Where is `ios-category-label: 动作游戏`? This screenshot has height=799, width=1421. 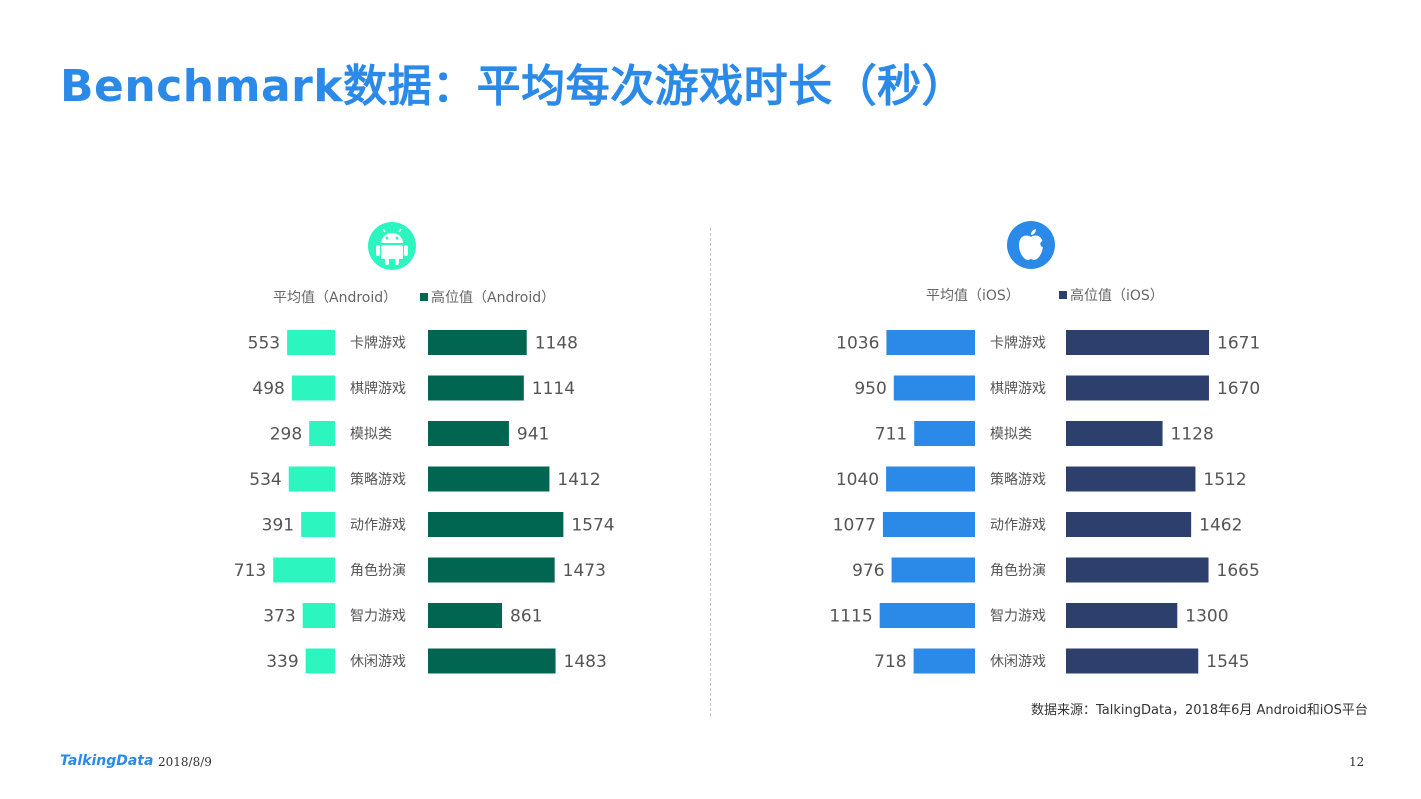
ios-category-label: 动作游戏 is located at coordinates (1018, 526).